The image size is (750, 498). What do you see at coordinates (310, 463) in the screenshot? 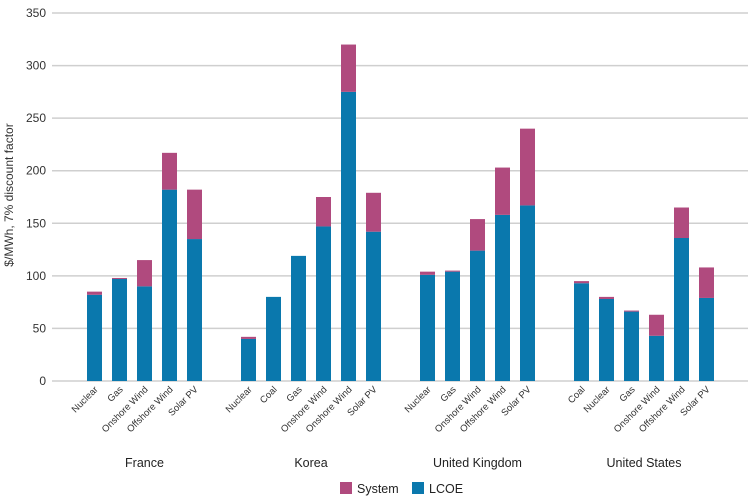
I see `group-label: Korea` at bounding box center [310, 463].